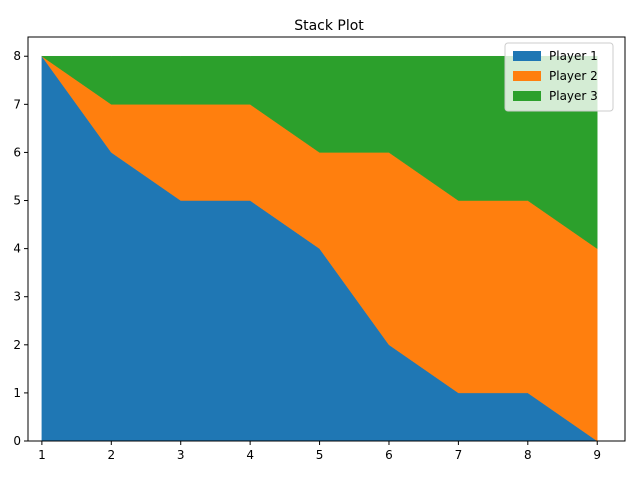 The image size is (640, 480). I want to click on y-tick-label: 2, so click(17, 345).